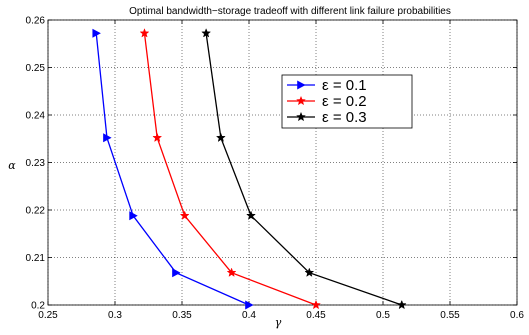 The width and height of the screenshot is (529, 335). I want to click on legend-label: ε = 0.3, so click(344, 117).